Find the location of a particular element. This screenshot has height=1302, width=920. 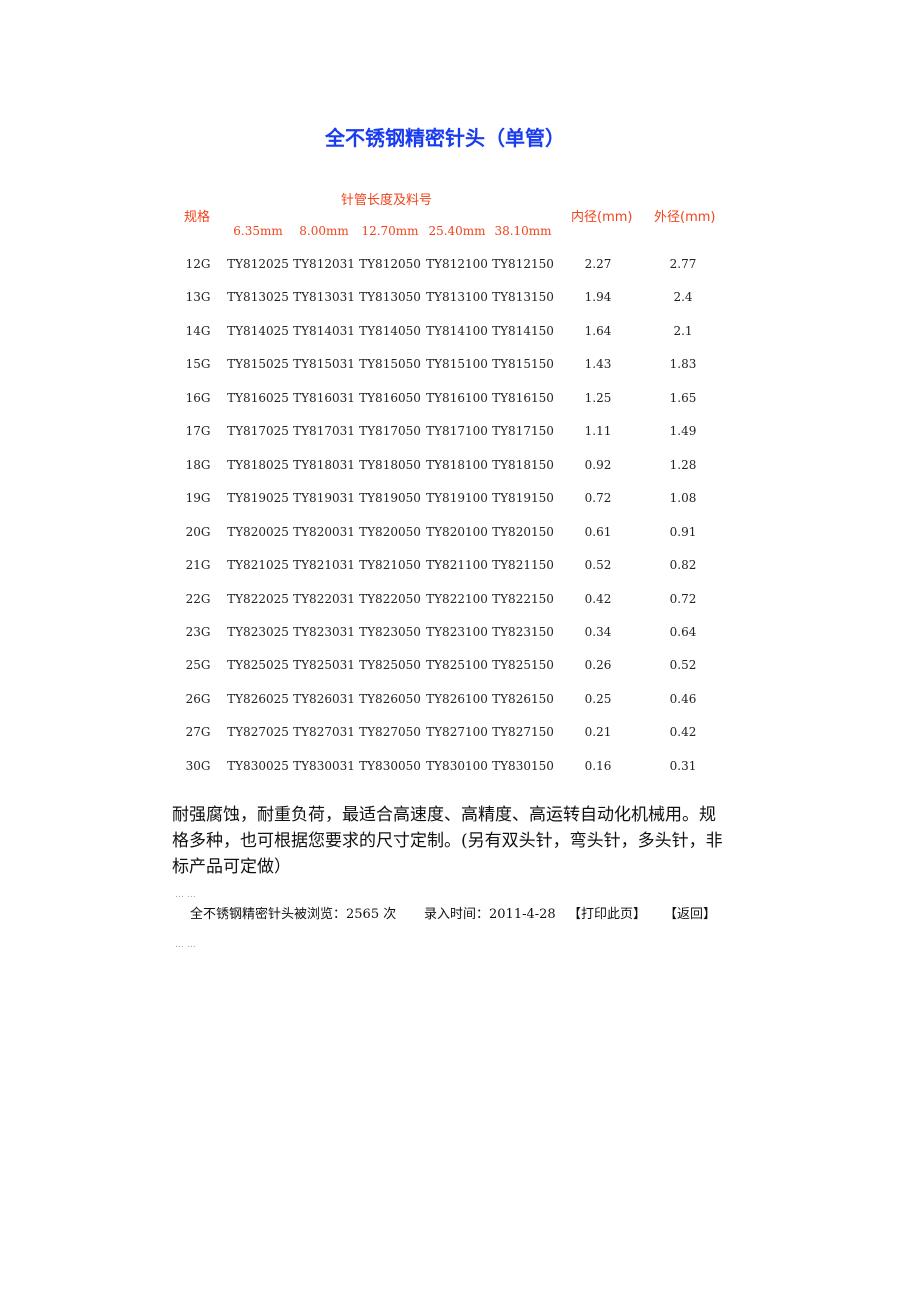

length-group-header: 针管长度及料号 is located at coordinates (387, 200).